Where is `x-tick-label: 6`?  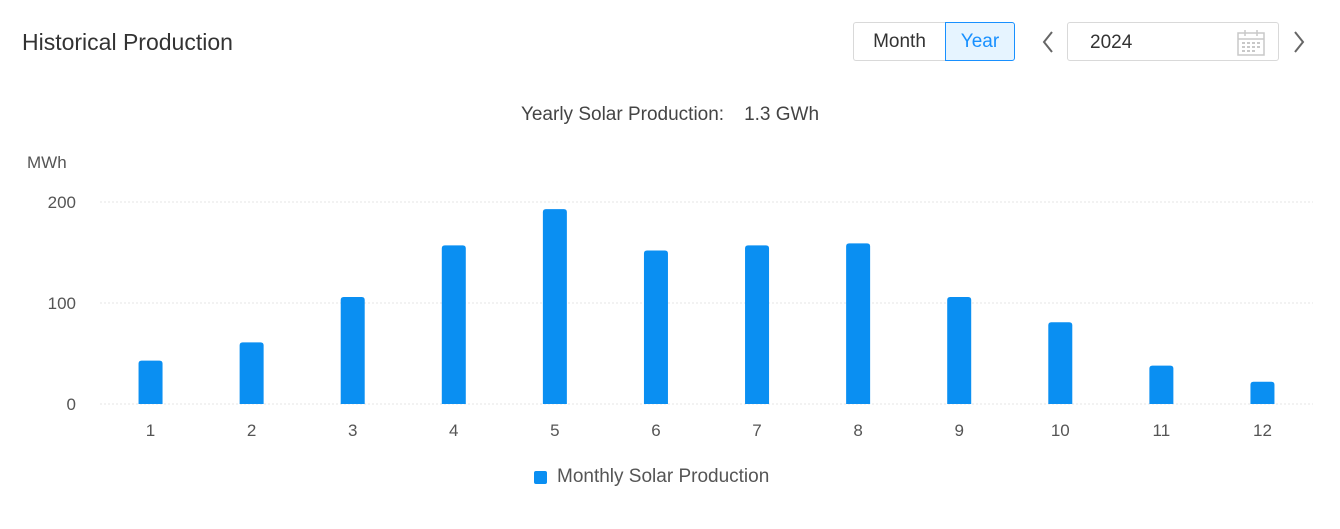 x-tick-label: 6 is located at coordinates (655, 430).